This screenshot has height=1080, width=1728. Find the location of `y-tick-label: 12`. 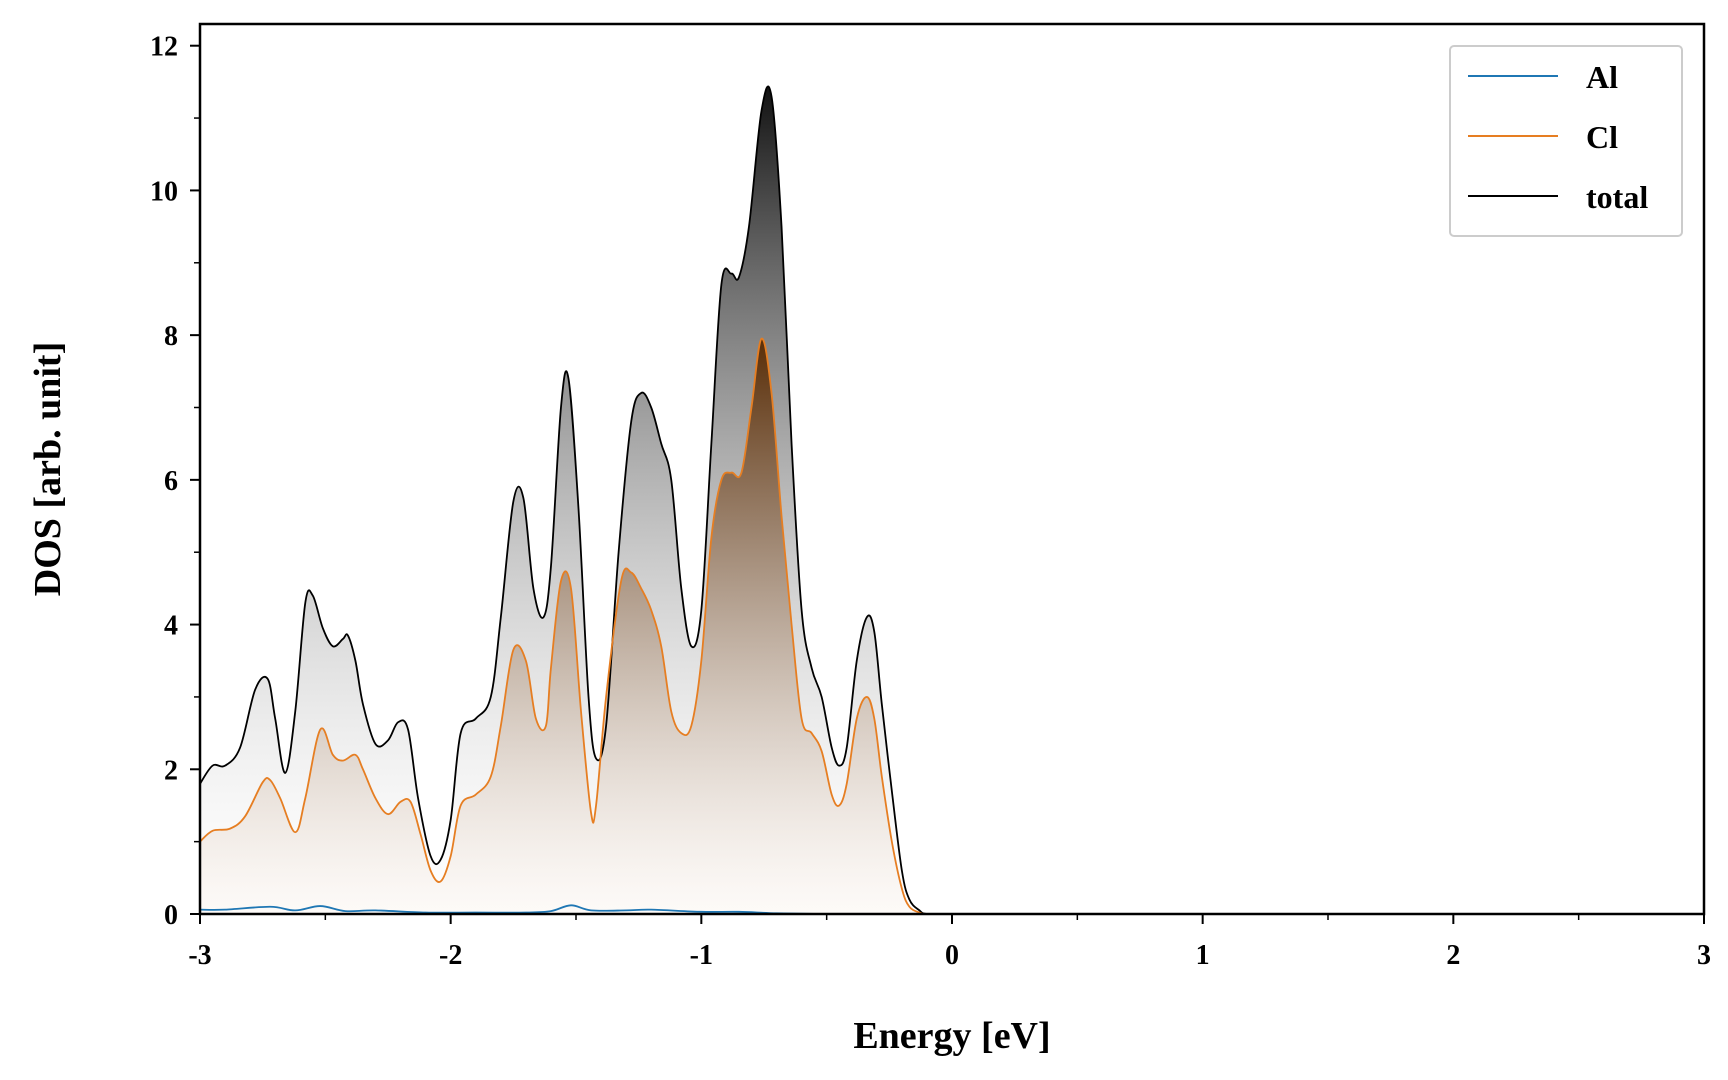

y-tick-label: 12 is located at coordinates (164, 47).